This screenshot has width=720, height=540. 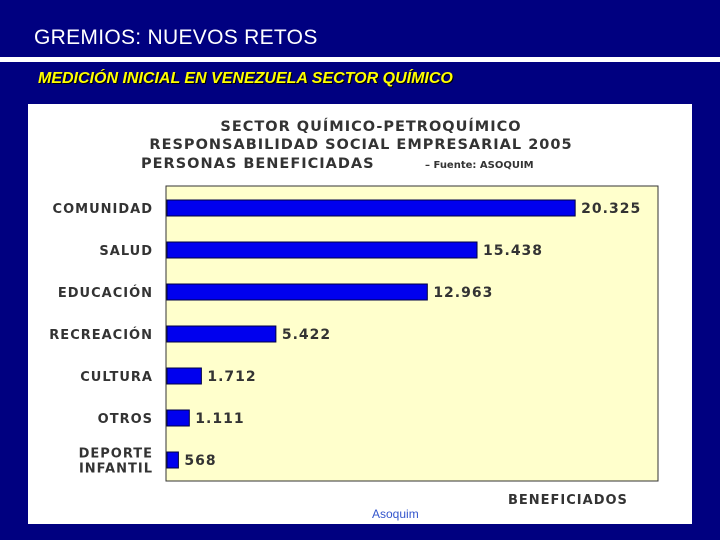 What do you see at coordinates (231, 377) in the screenshot?
I see `bar-value-label: 1.712` at bounding box center [231, 377].